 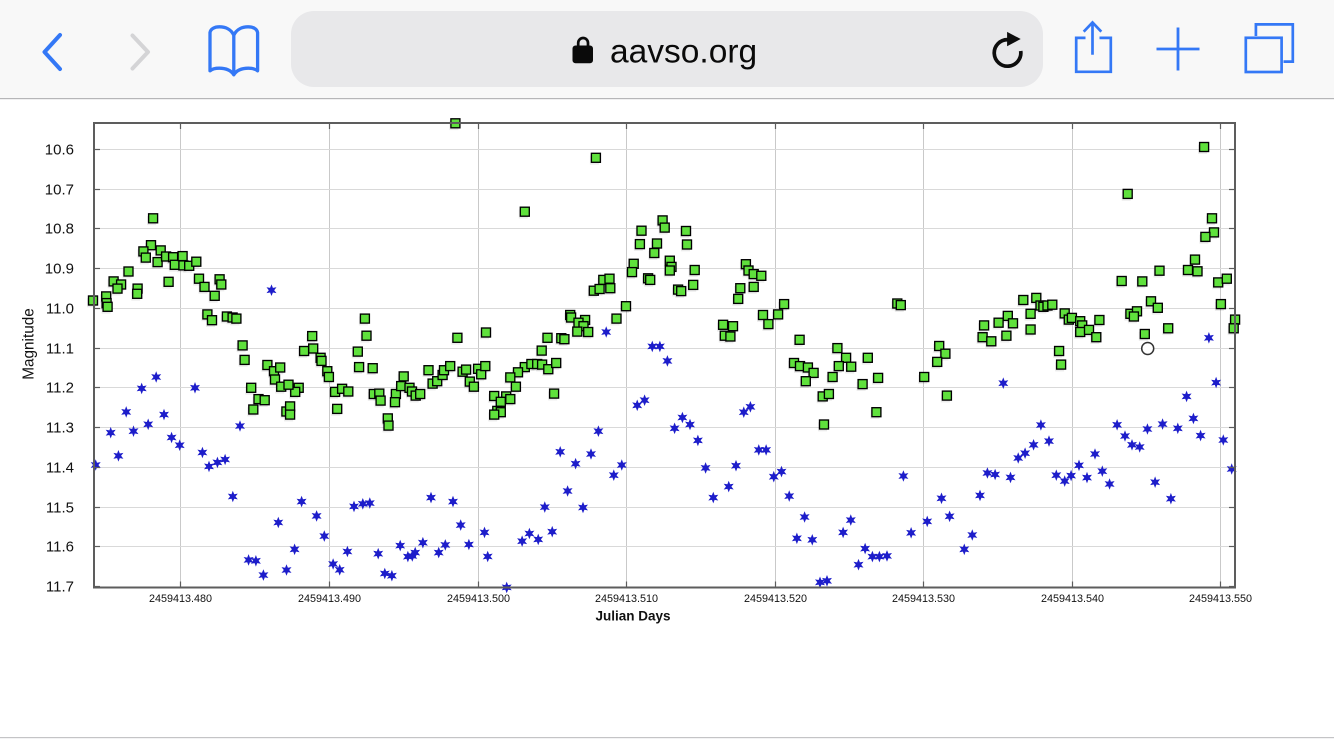 I want to click on svg-text: 2459413.510, so click(x=626, y=599).